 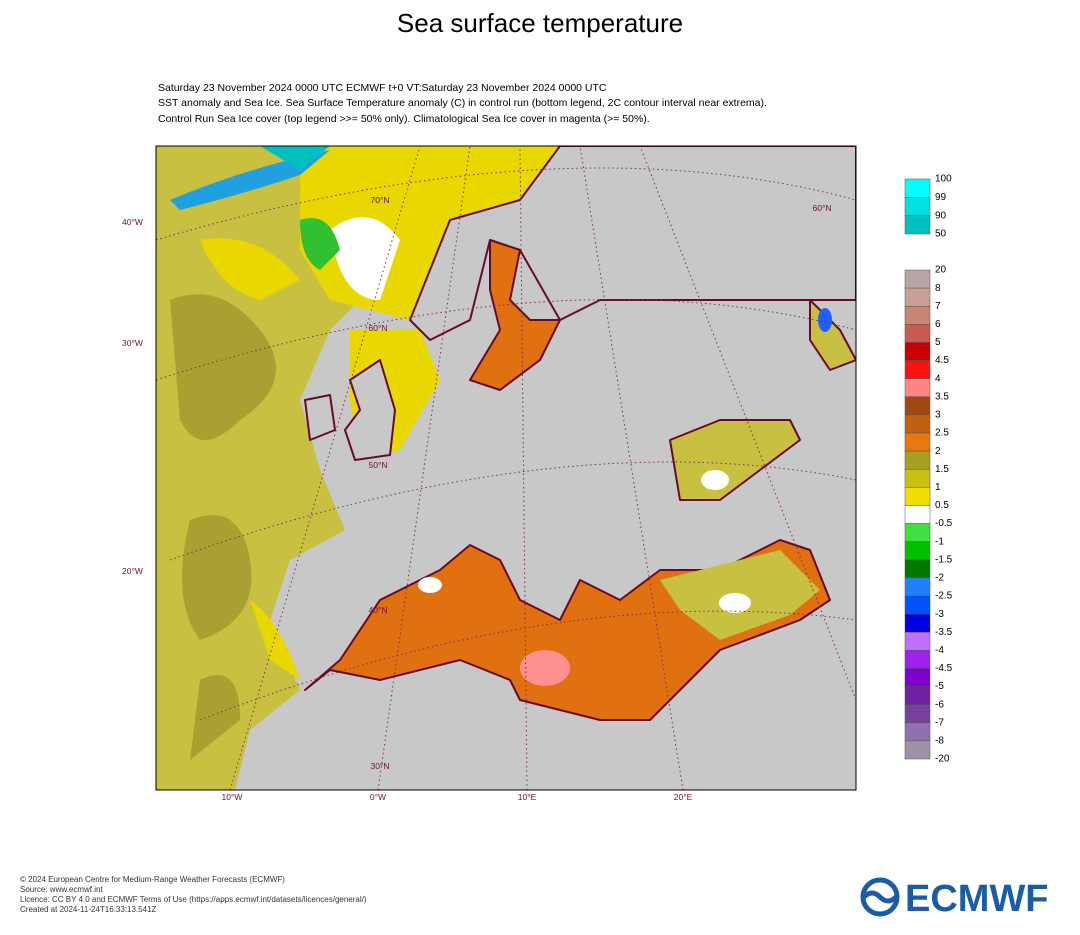 What do you see at coordinates (938, 451) in the screenshot?
I see `legend-label: 2` at bounding box center [938, 451].